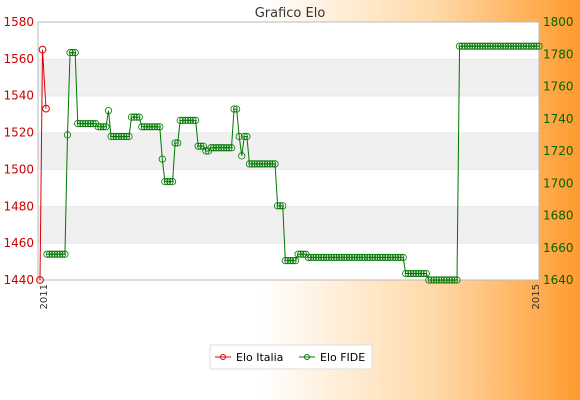  I want to click on left-tick-label: 1560, so click(18, 59).